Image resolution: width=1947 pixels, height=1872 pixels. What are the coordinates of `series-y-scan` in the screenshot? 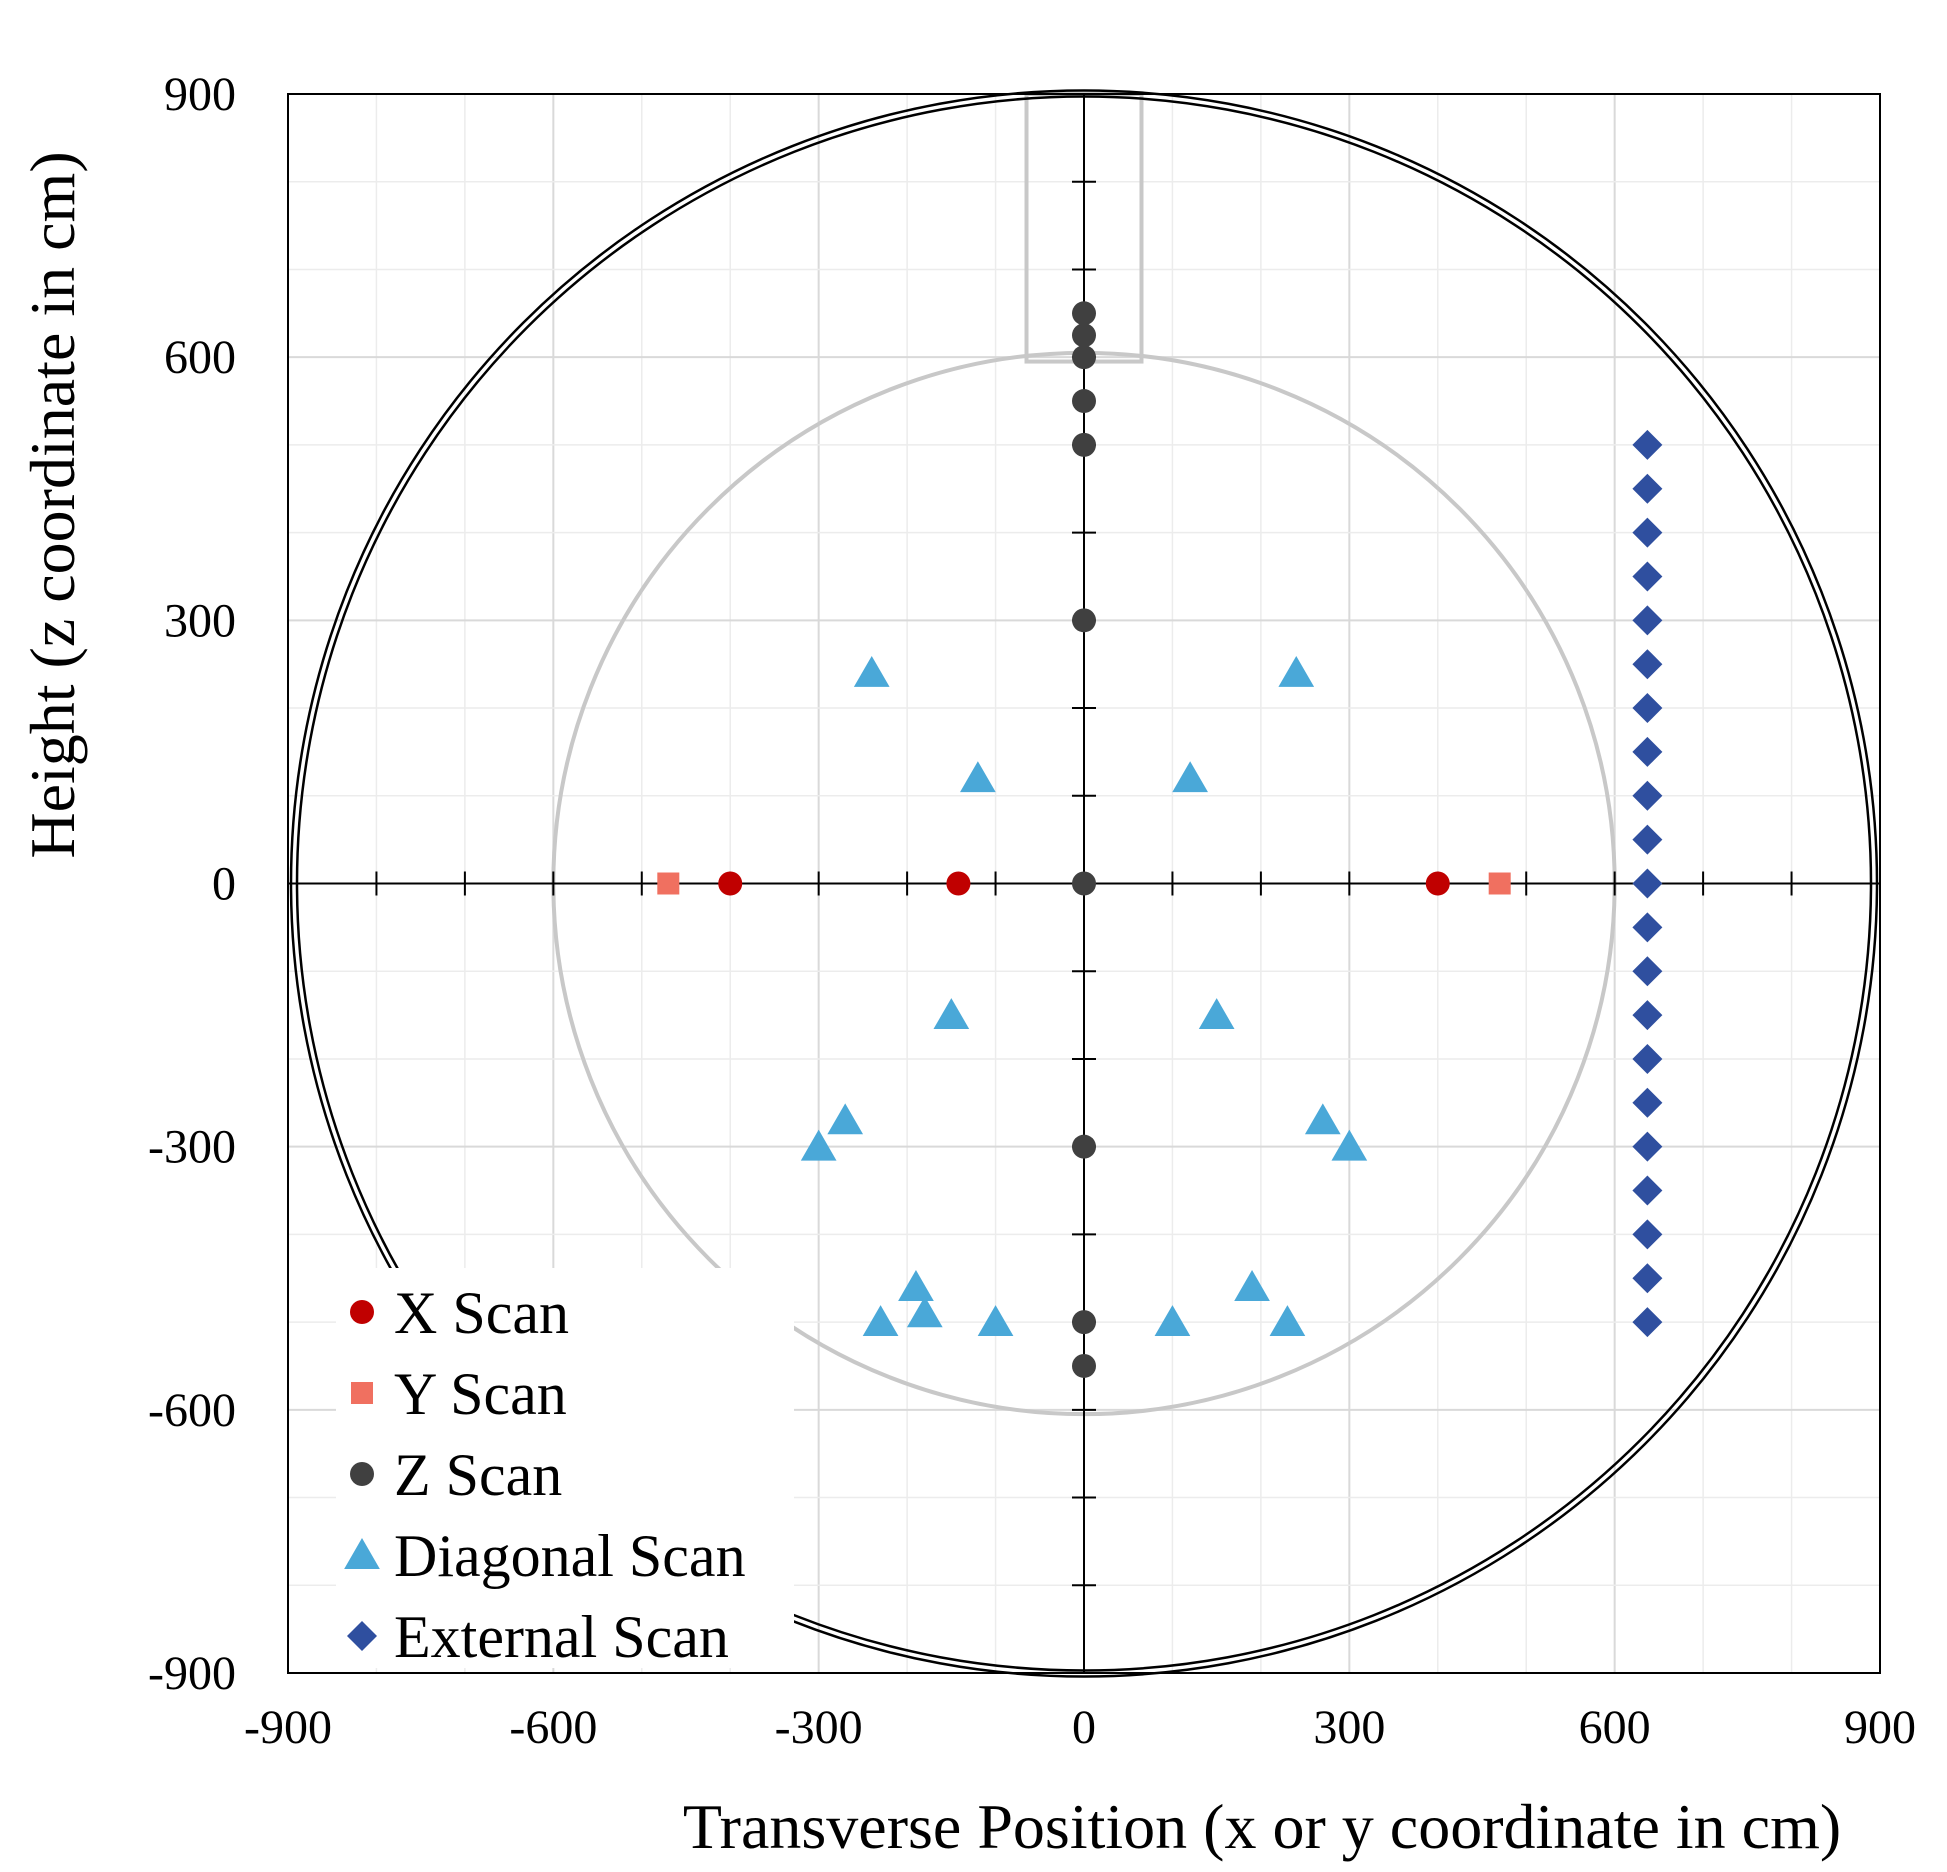 It's located at (1084, 883).